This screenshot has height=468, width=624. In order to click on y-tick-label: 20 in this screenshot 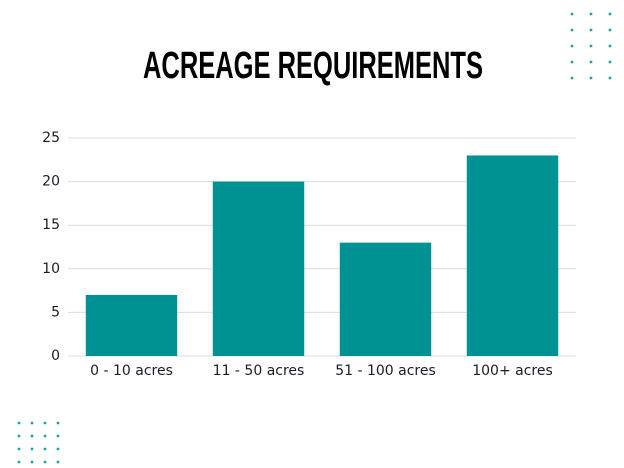, I will do `click(51, 182)`.